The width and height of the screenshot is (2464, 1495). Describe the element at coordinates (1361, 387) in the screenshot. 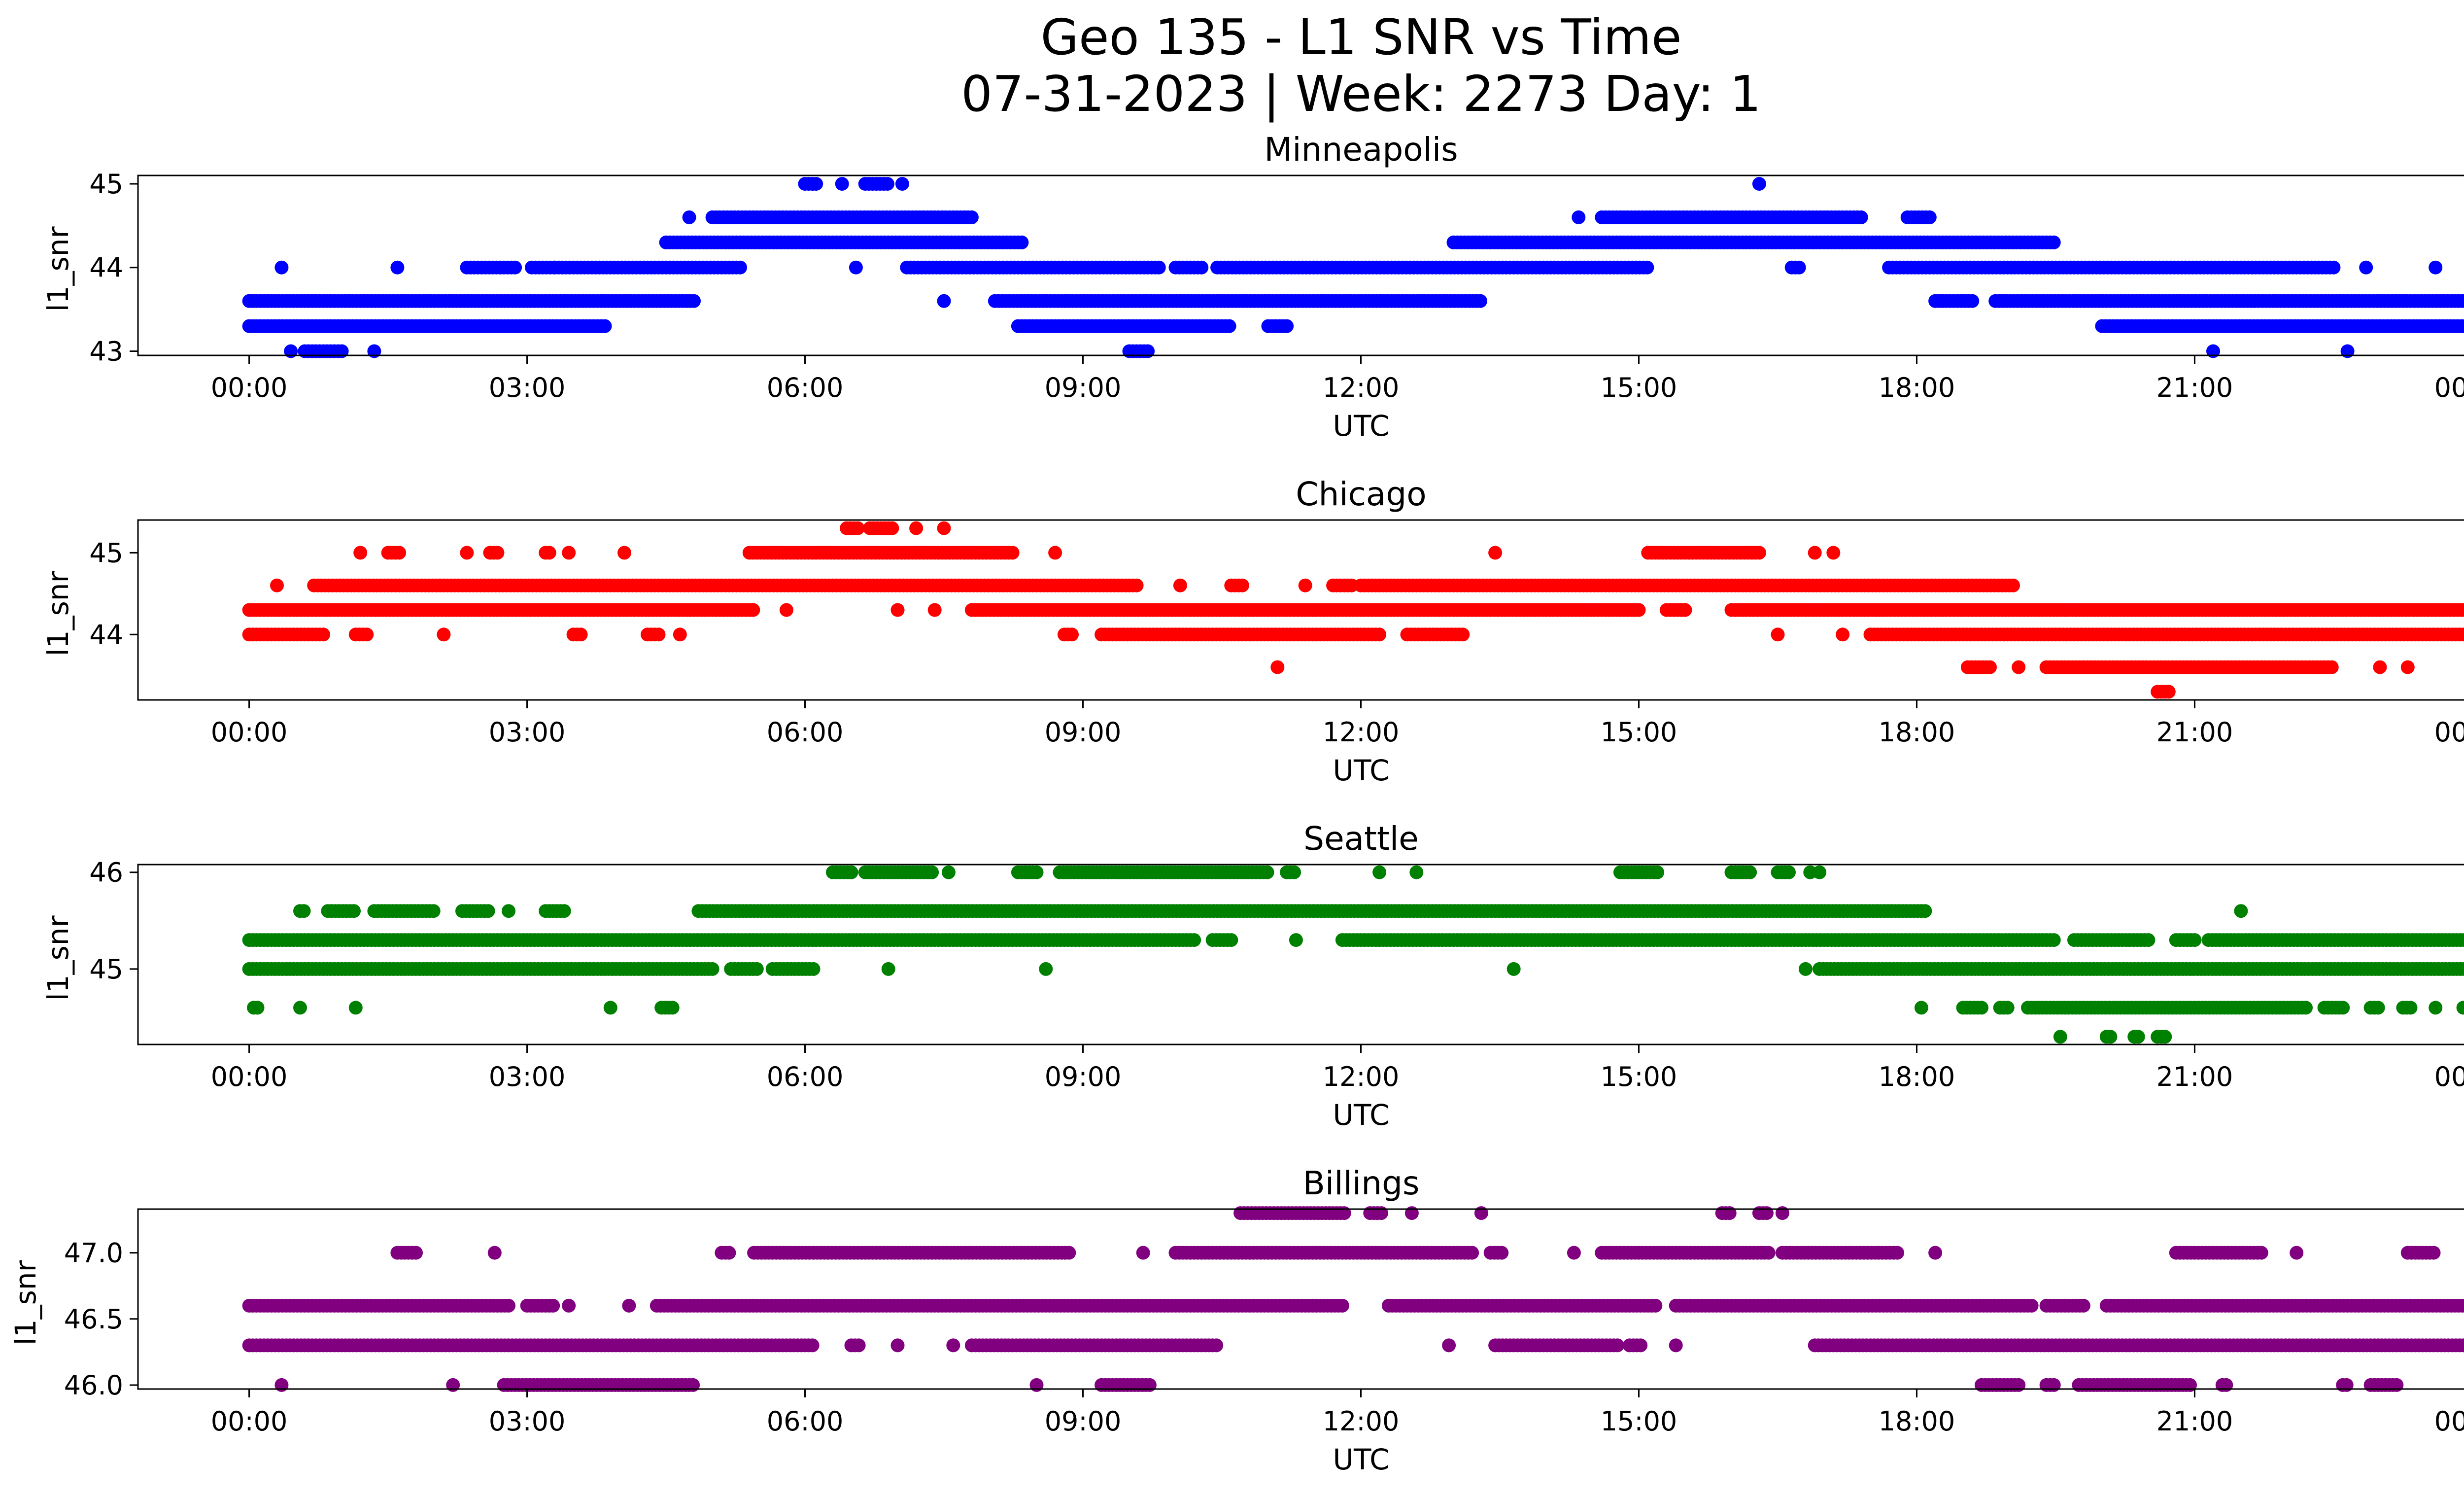

I see `x-tick-label: 12:00` at that location.